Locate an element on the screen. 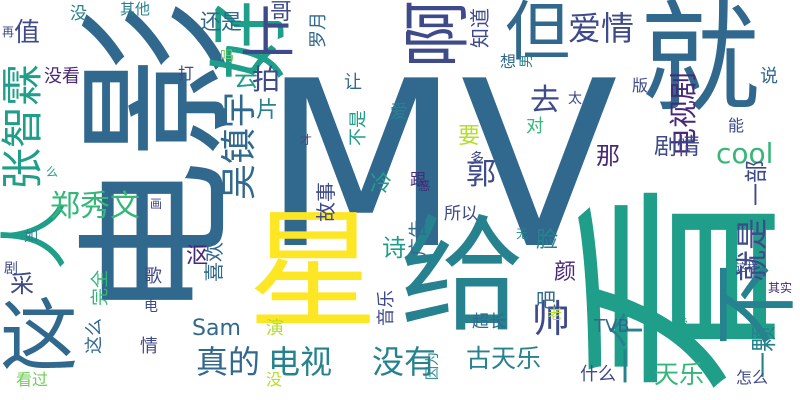 This screenshot has width=800, height=400. cloud-word: 画 is located at coordinates (156, 204).